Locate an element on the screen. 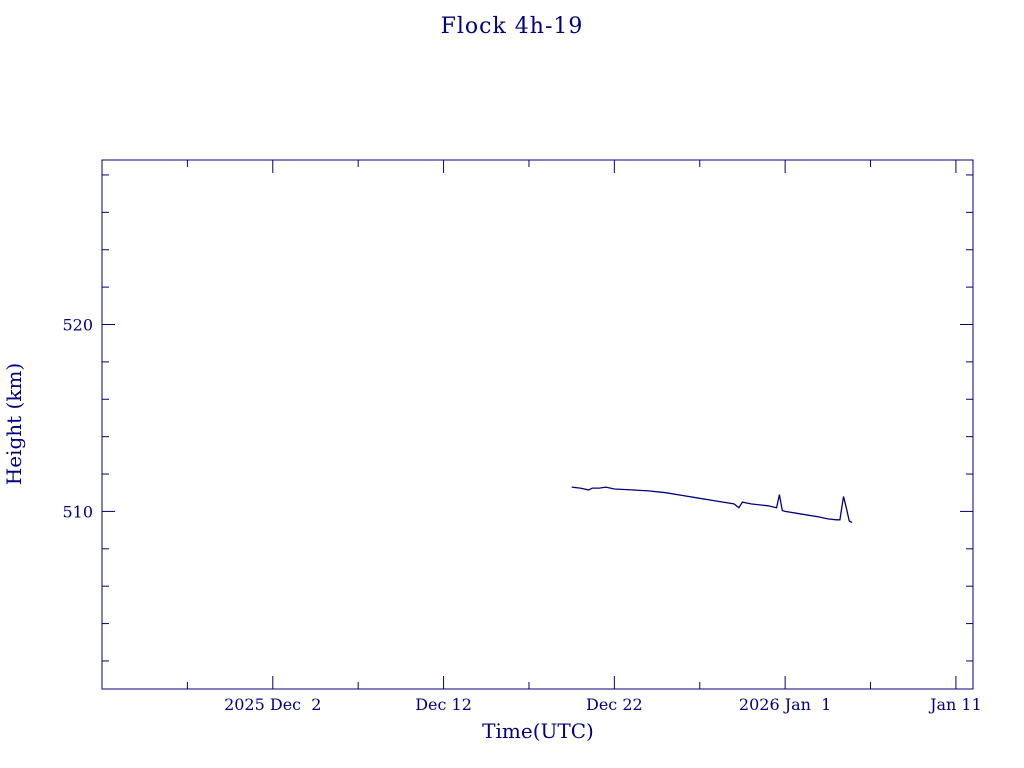  x-tick-label: Dec 12 is located at coordinates (443, 704).